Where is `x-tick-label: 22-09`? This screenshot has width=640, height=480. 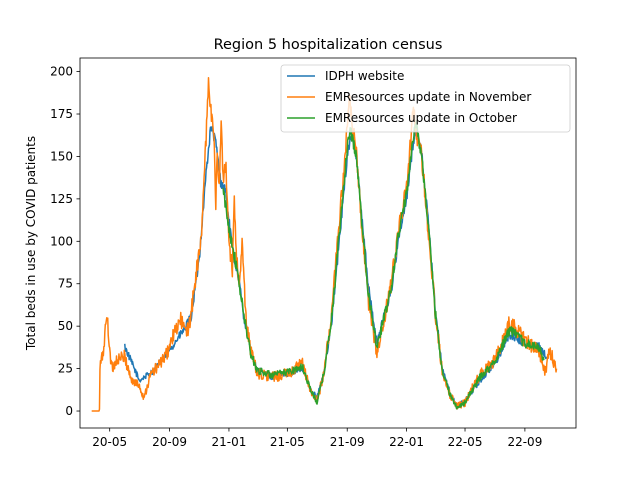
x-tick-label: 22-09 is located at coordinates (524, 442).